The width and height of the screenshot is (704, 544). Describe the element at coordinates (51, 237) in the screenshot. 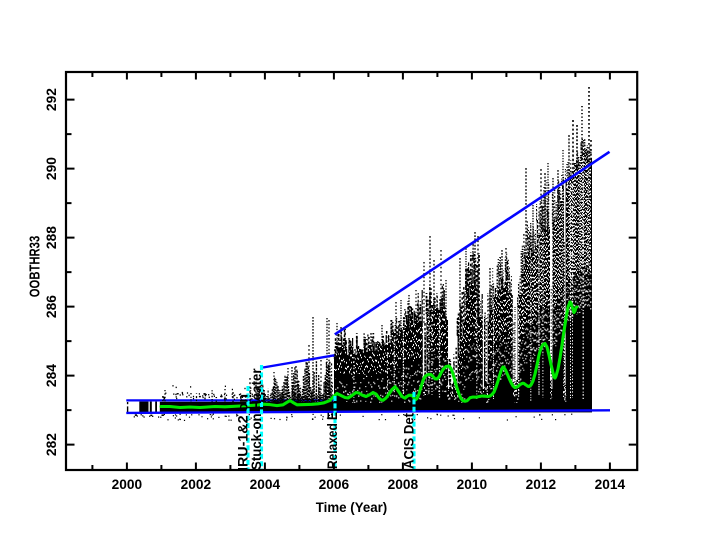

I see `svg-text: 288` at that location.